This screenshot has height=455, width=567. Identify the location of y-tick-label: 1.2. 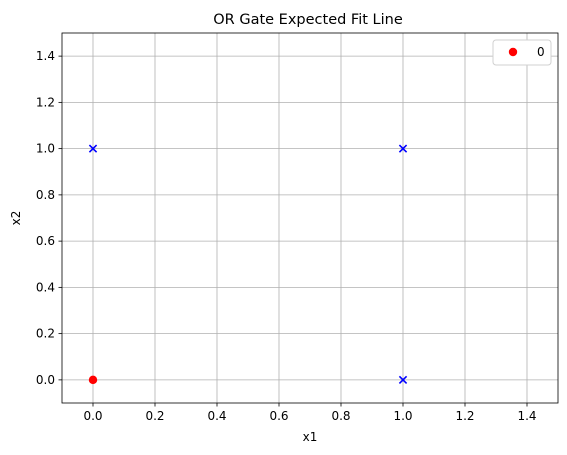
(45, 102).